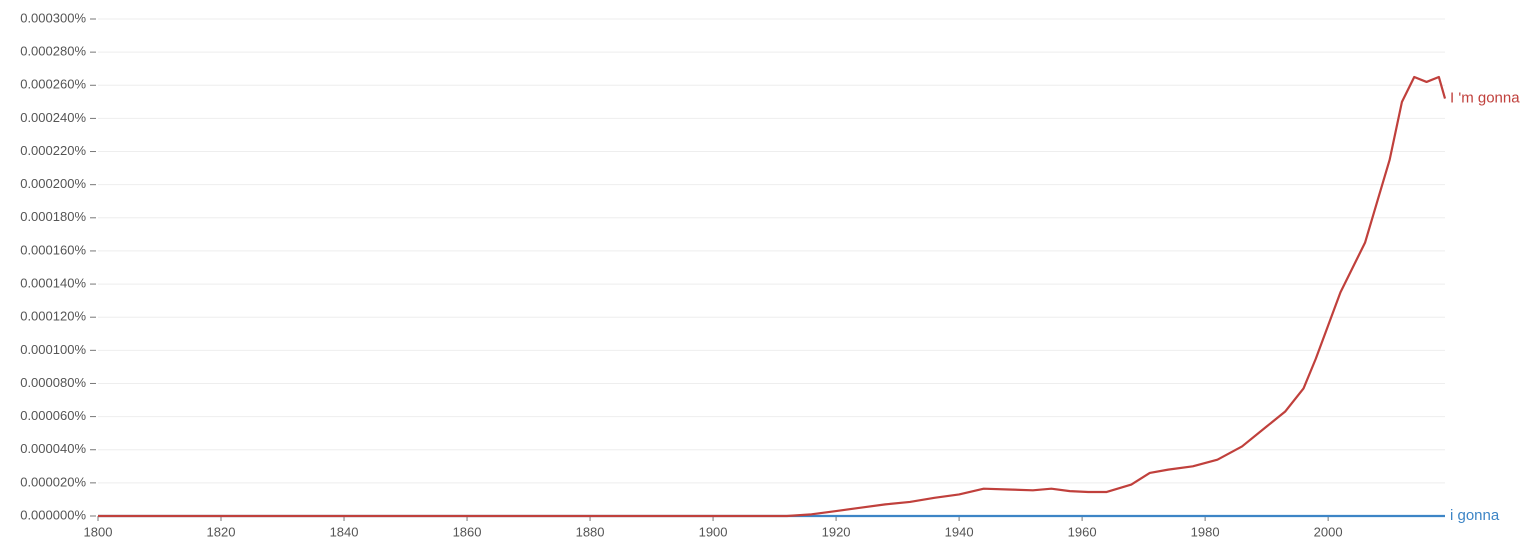 Image resolution: width=1536 pixels, height=546 pixels. I want to click on y-tick-label: 0.000280%, so click(53, 51).